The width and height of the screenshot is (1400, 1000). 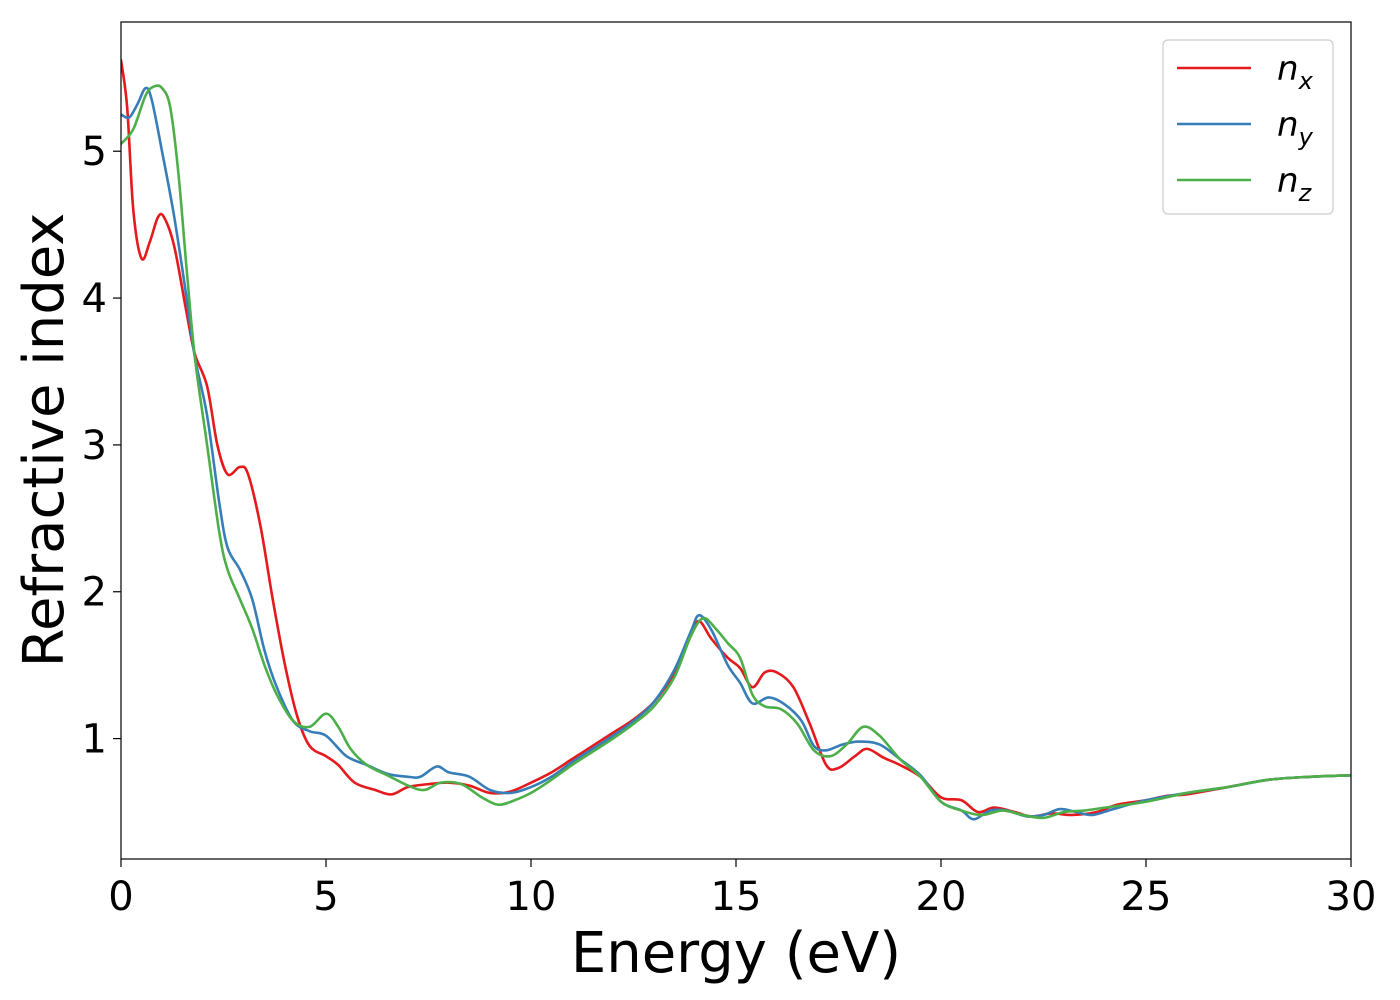 What do you see at coordinates (1295, 184) in the screenshot?
I see `legend-label: nz` at bounding box center [1295, 184].